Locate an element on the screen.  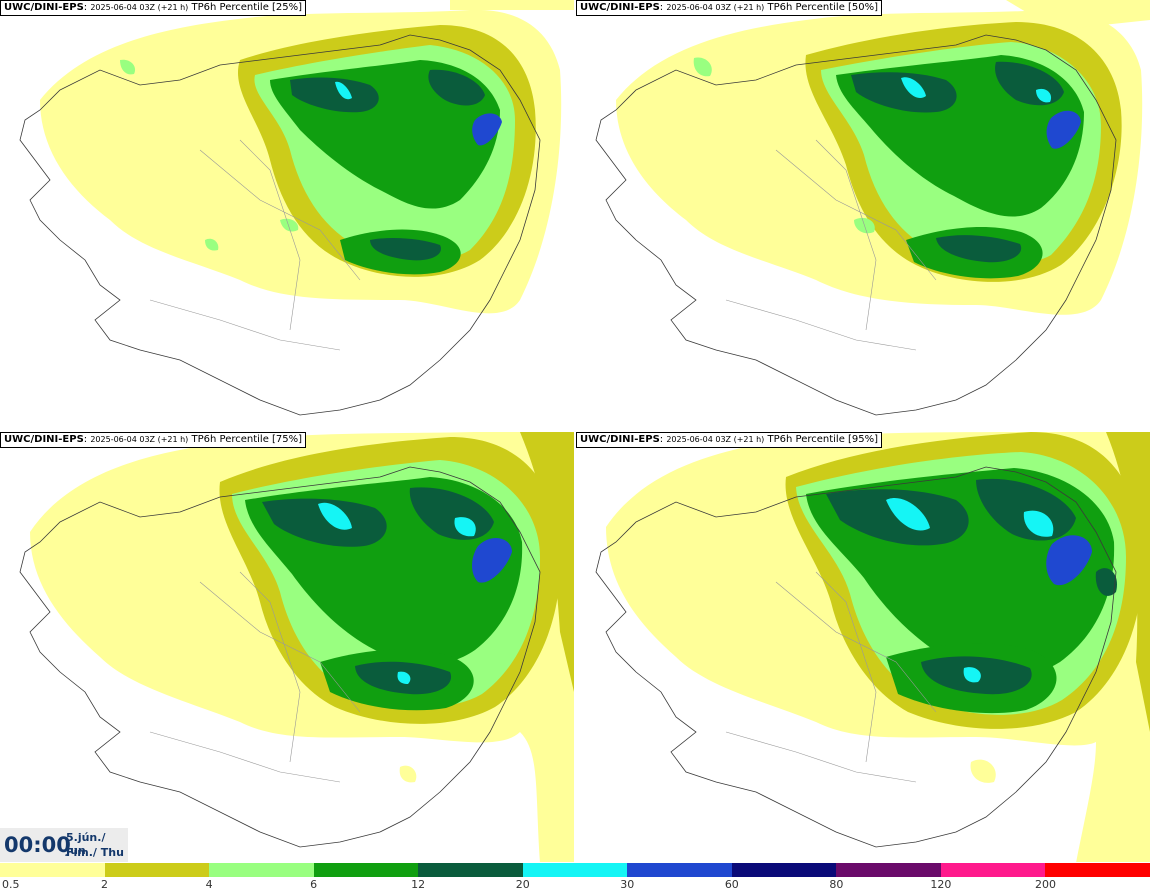
legend-label: 60 is located at coordinates (731, 884).